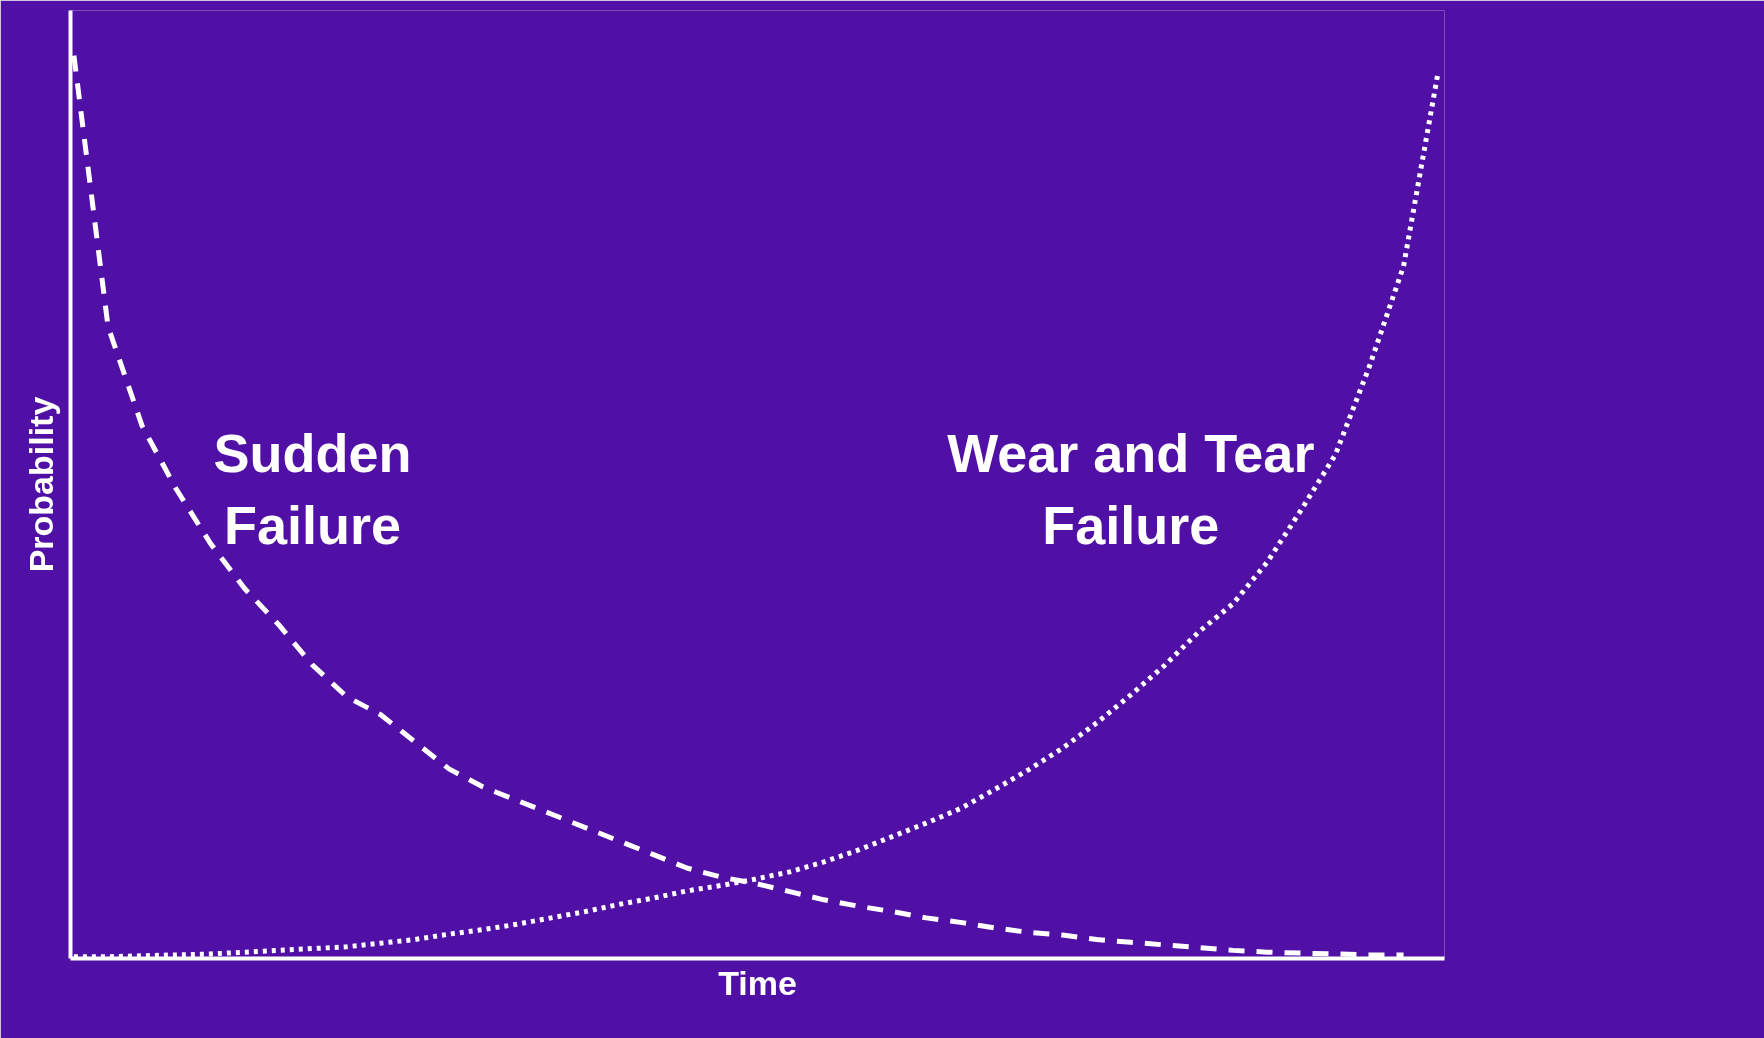  What do you see at coordinates (757, 982) in the screenshot?
I see `x-axis-title: Time` at bounding box center [757, 982].